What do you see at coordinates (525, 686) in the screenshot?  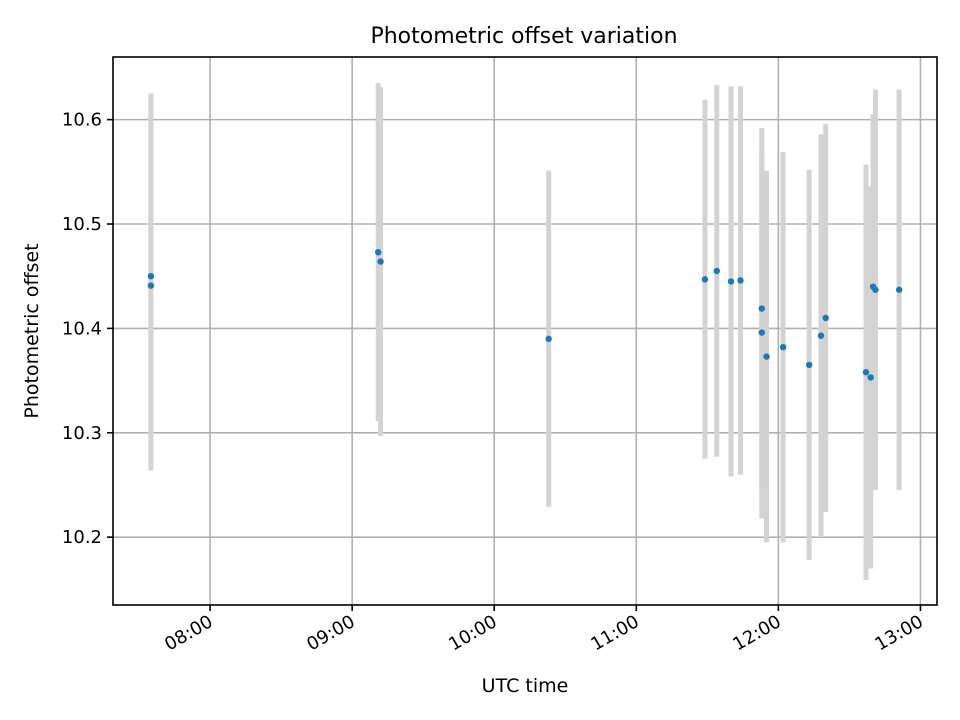 I see `x-axis-label: UTC time` at bounding box center [525, 686].